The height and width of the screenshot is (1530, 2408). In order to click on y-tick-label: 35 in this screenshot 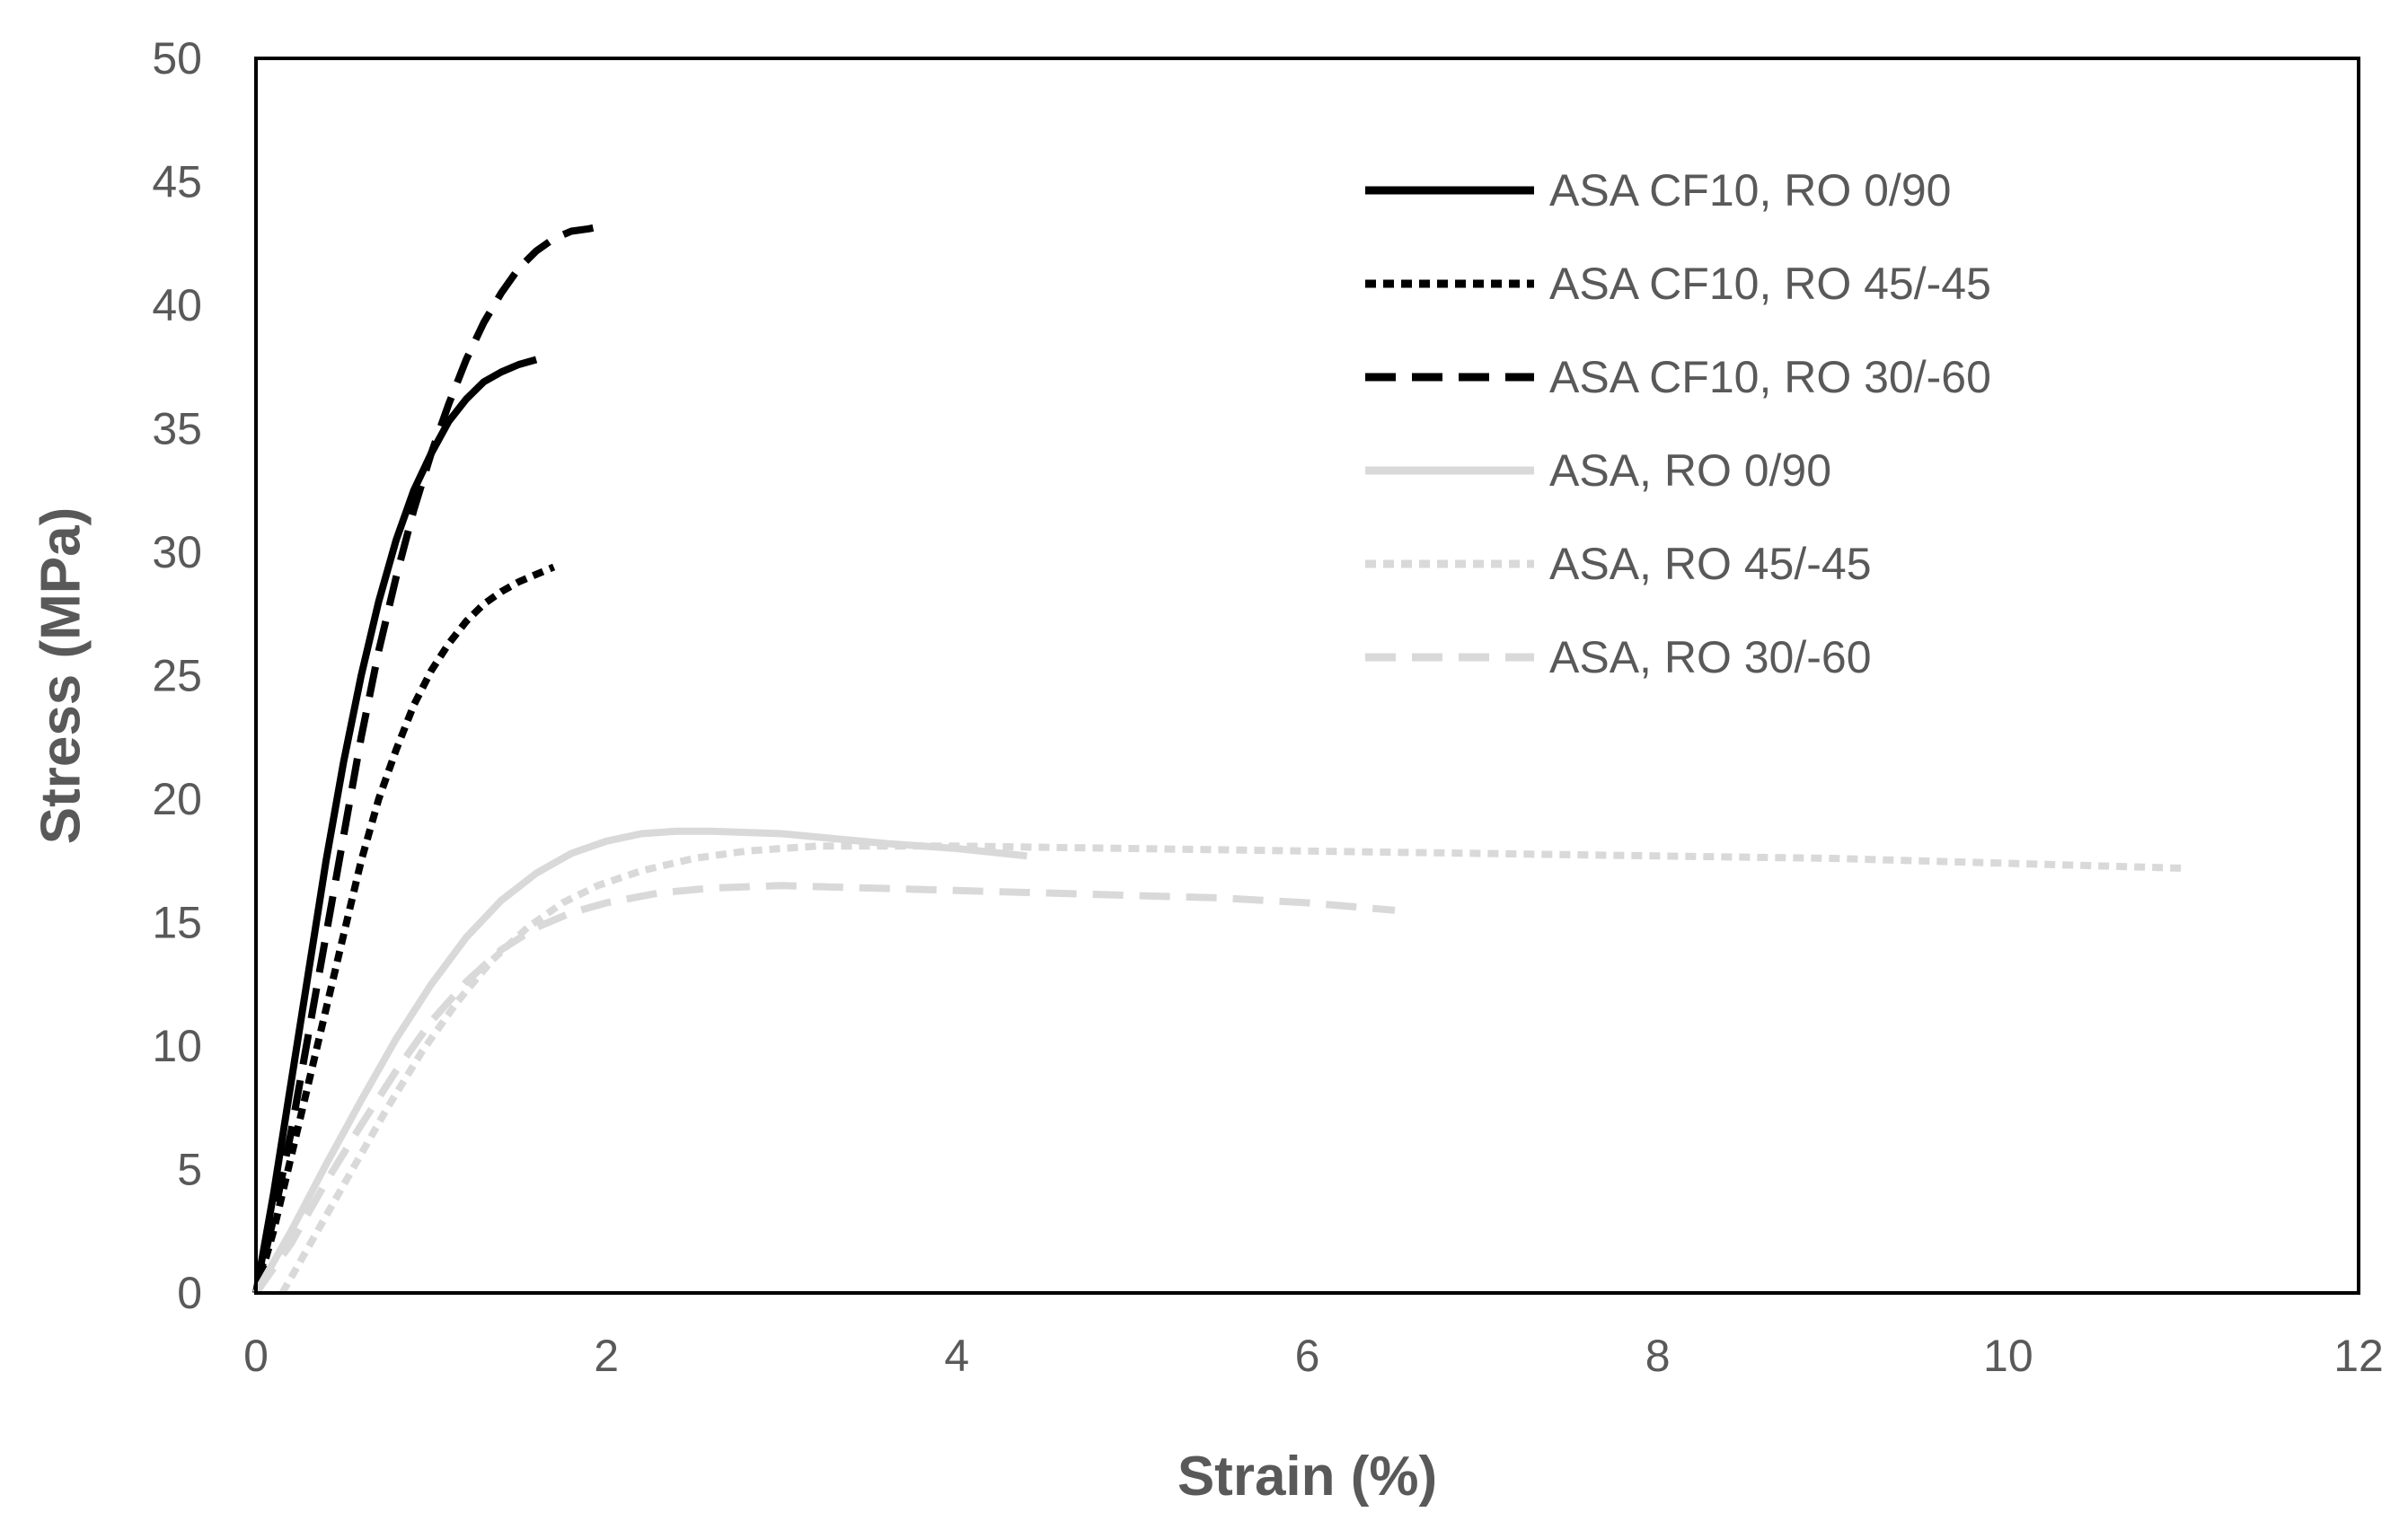, I will do `click(177, 429)`.